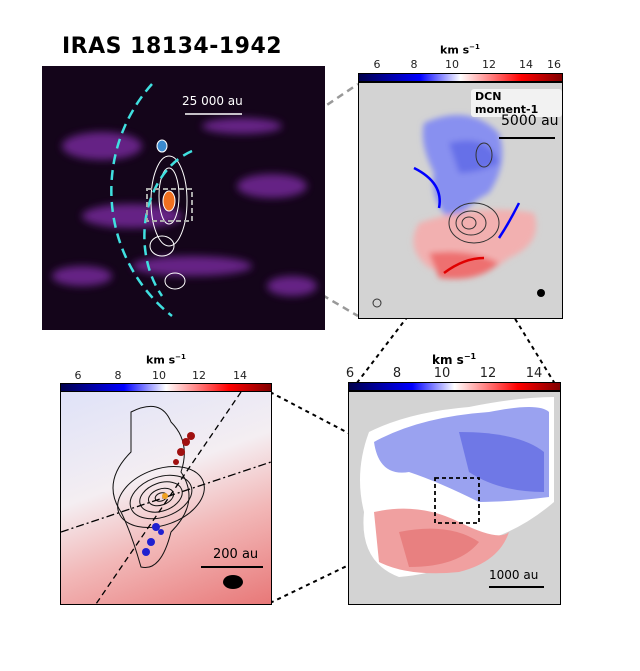  I want to click on panel-d-colorbar-label: km s−1, so click(454, 359).